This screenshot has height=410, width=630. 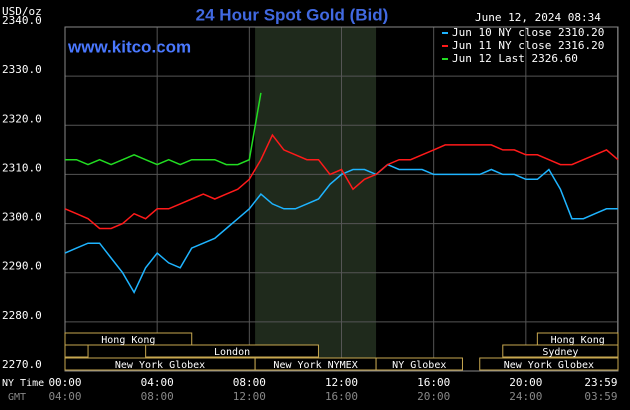 I want to click on chart-title: 24 Hour Spot Gold (Bid), so click(x=292, y=14).